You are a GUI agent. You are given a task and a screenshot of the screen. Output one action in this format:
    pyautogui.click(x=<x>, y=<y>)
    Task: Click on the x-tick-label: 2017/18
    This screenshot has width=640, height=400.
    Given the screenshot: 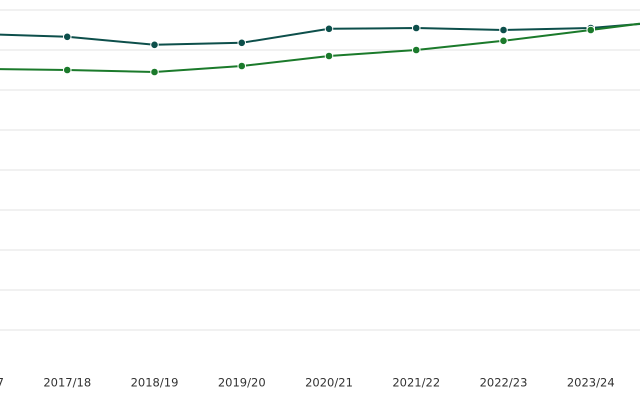 What is the action you would take?
    pyautogui.click(x=67, y=383)
    